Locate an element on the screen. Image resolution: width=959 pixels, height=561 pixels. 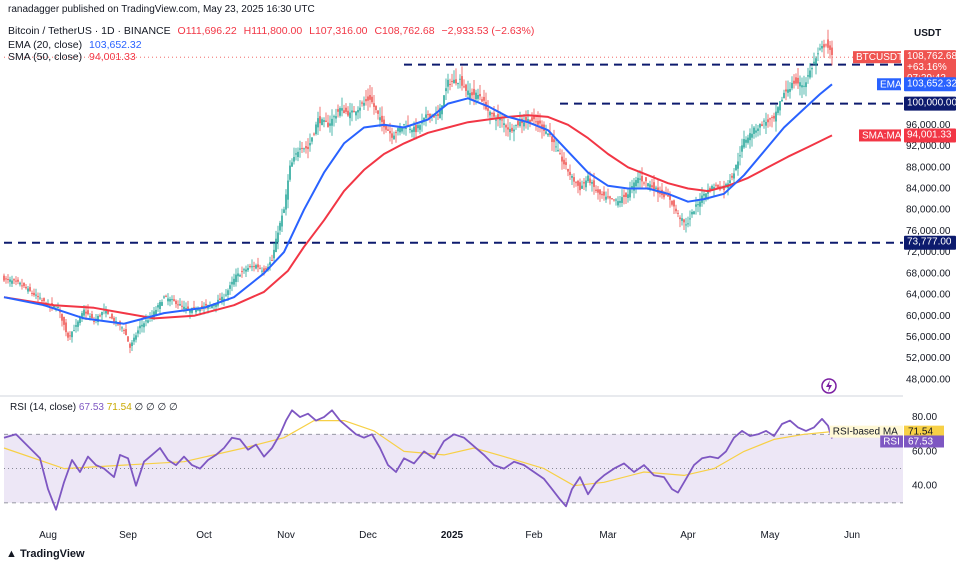
rsi-axis: 80.00 60.00 40.00 is located at coordinates (924, 452).